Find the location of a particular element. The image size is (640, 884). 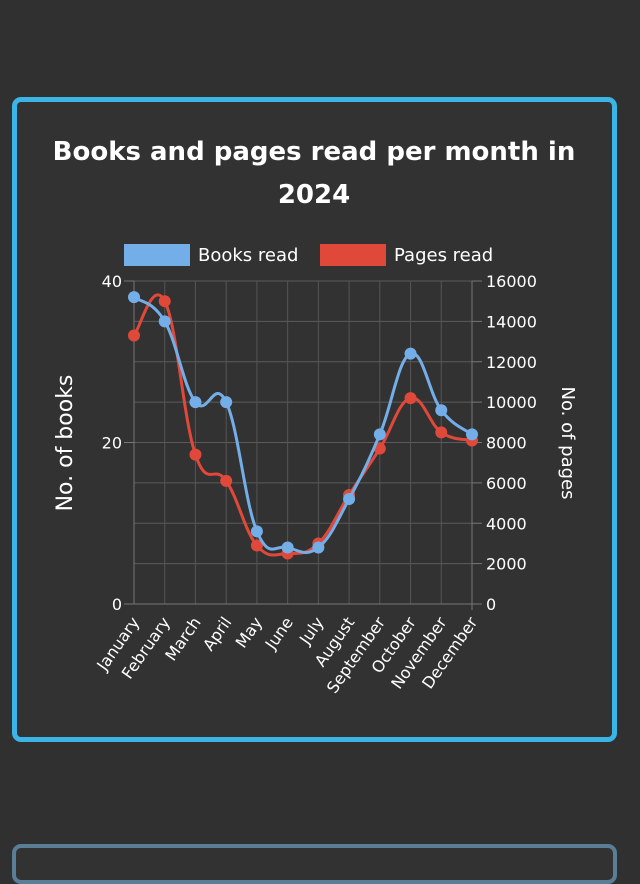

chart-title-line-1: Books and pages read per month in is located at coordinates (314, 152).